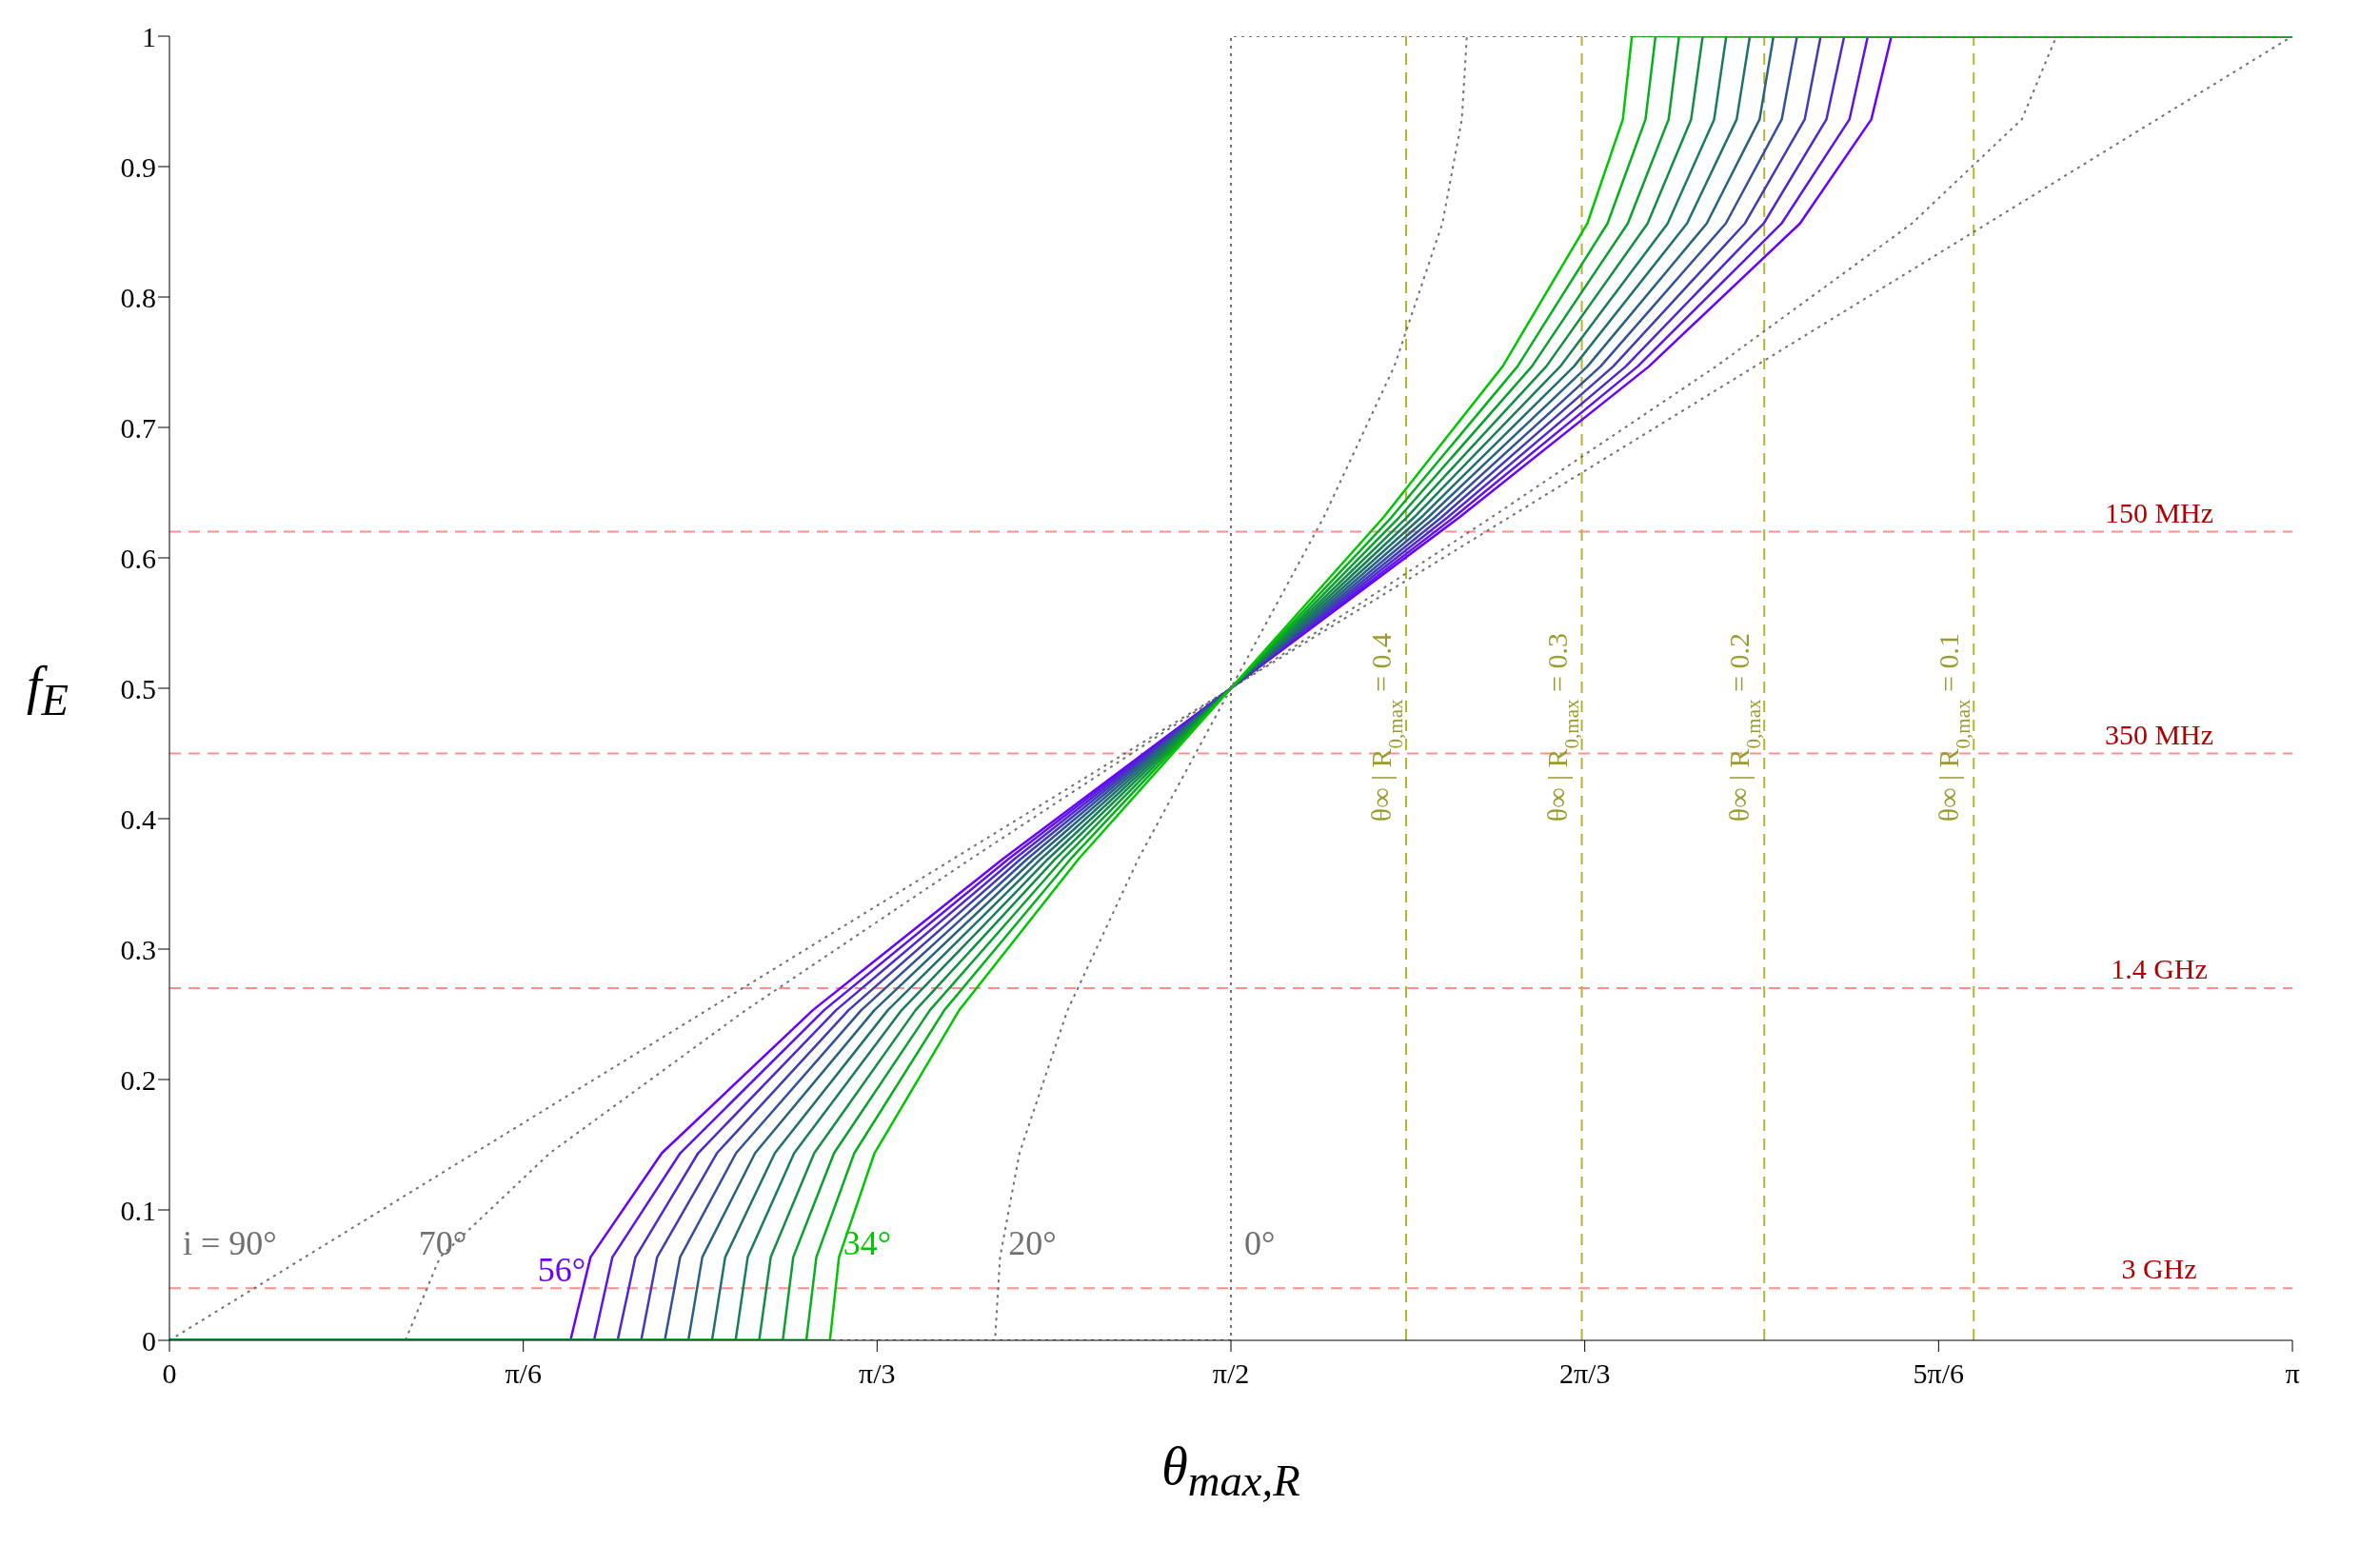 The image size is (2380, 1565). Describe the element at coordinates (2292, 1373) in the screenshot. I see `x-tick-label: π` at that location.